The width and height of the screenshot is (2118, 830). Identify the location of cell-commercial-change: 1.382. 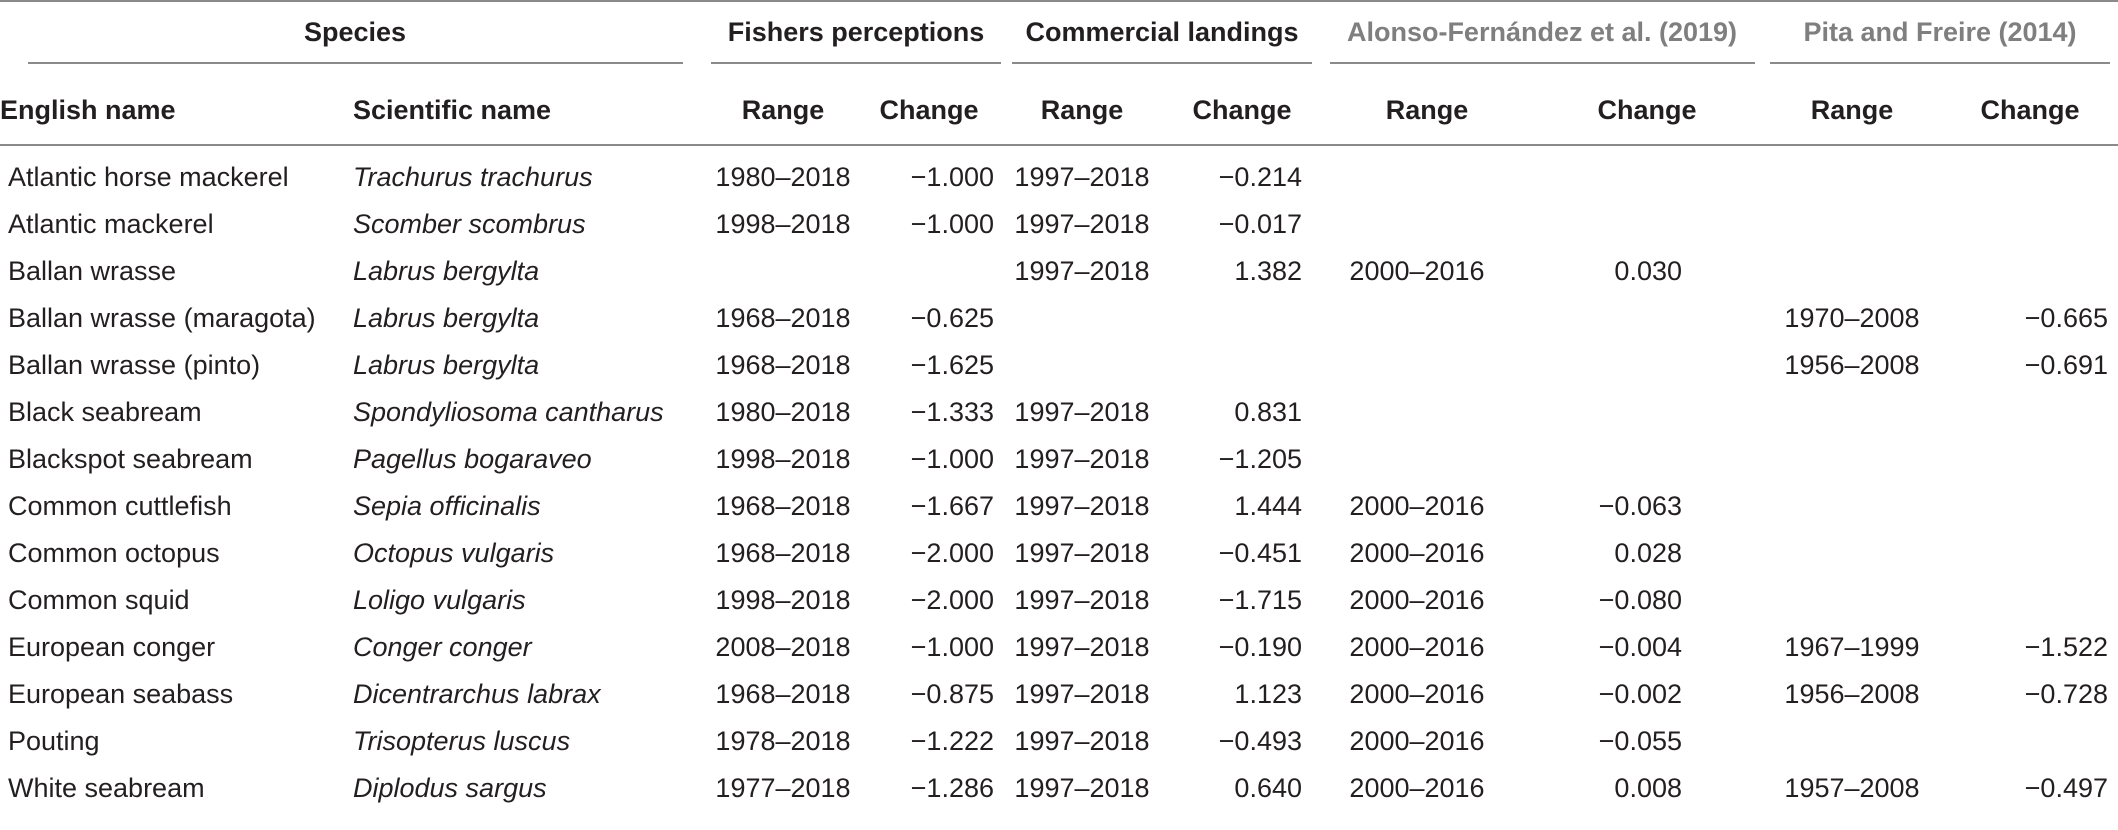
(1268, 271).